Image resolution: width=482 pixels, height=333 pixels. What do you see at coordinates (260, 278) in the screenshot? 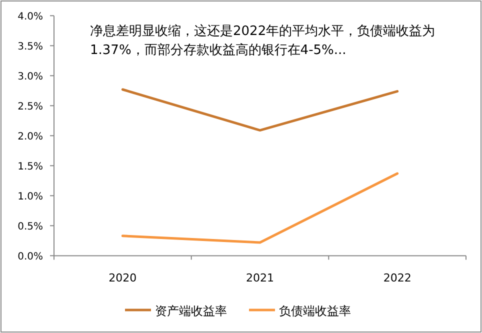
I see `x-tick-label: 2021` at bounding box center [260, 278].